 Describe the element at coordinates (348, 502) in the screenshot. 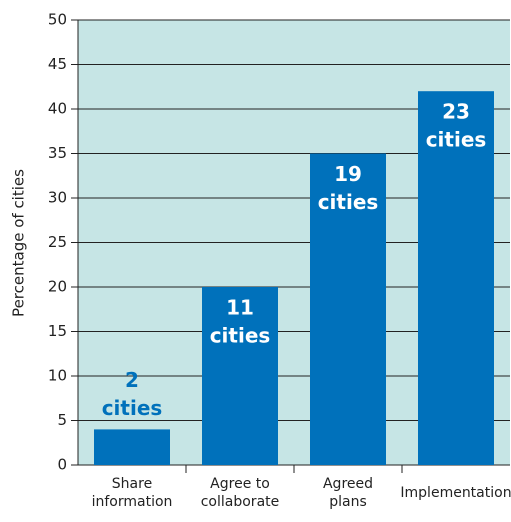

I see `x-tick-label: plans` at that location.